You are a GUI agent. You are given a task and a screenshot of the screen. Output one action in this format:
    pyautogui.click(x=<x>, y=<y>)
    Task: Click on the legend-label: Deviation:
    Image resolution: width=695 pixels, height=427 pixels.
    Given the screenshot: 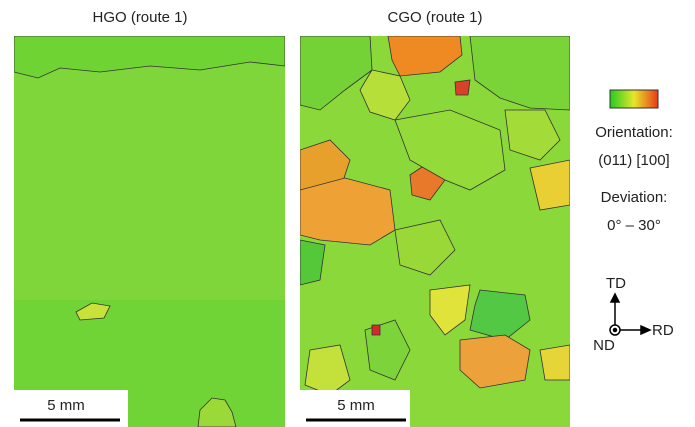 What is the action you would take?
    pyautogui.click(x=634, y=197)
    